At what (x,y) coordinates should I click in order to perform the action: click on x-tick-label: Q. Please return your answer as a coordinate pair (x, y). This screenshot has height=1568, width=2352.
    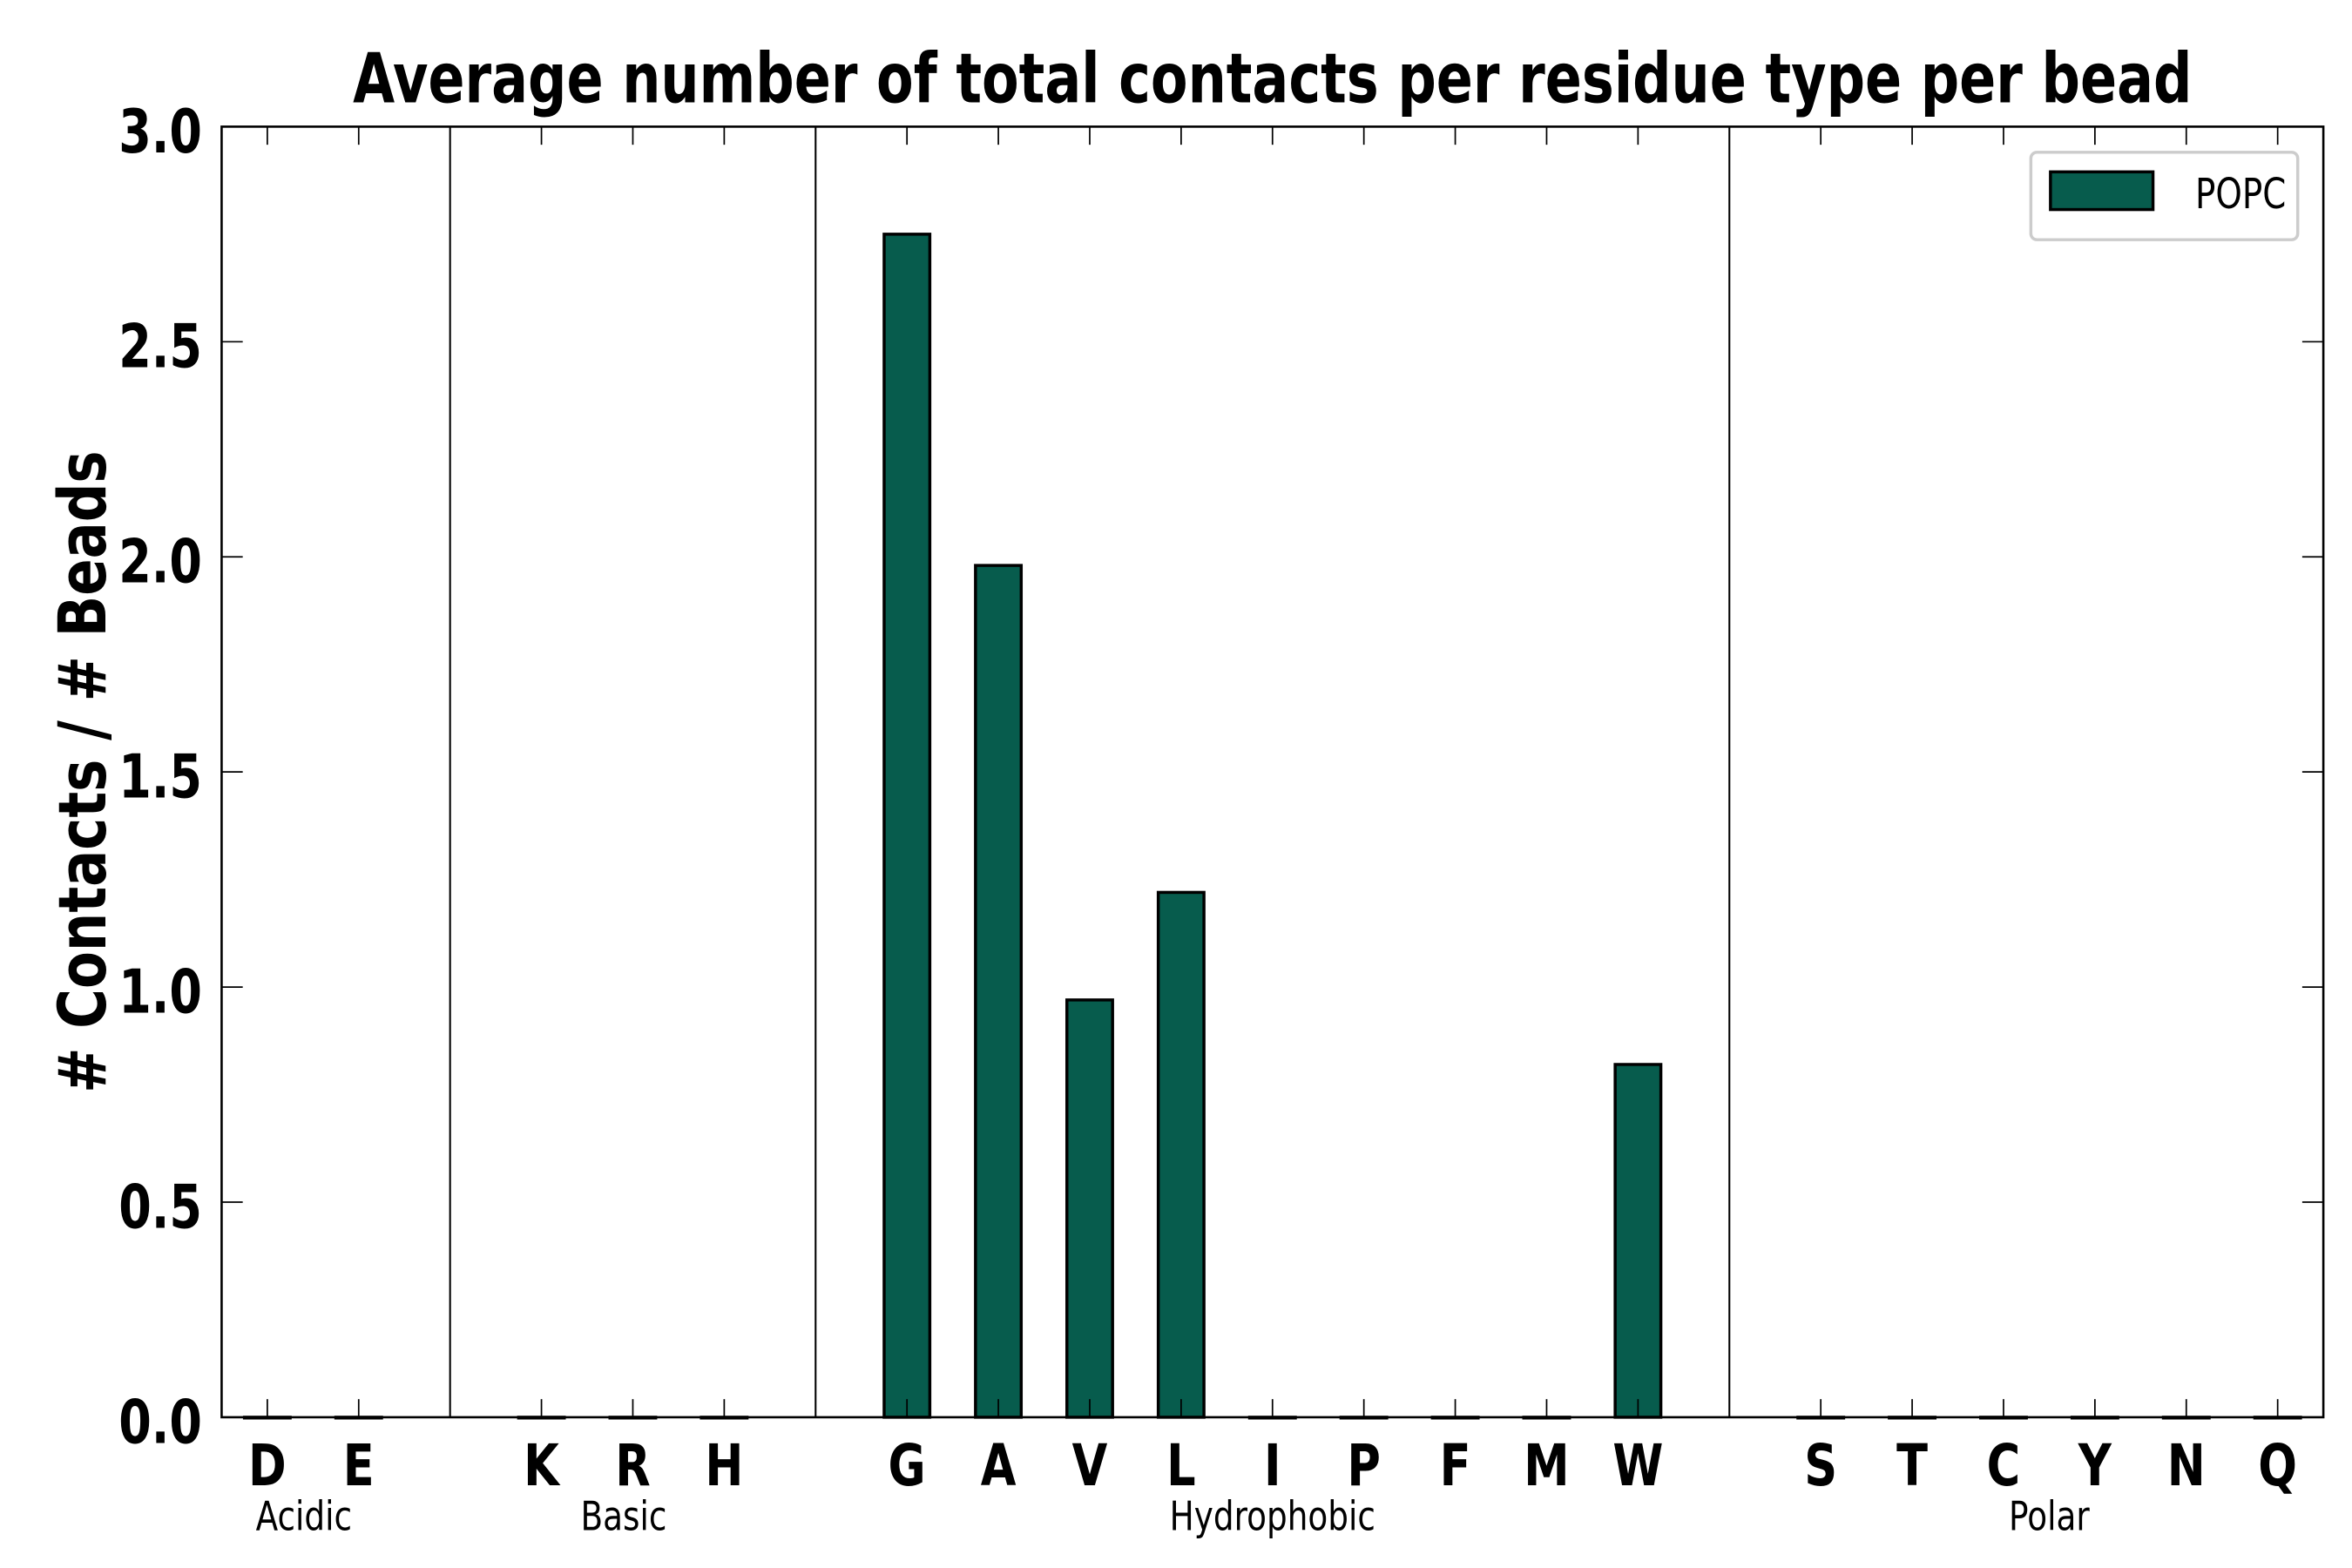
    Looking at the image, I should click on (2277, 1466).